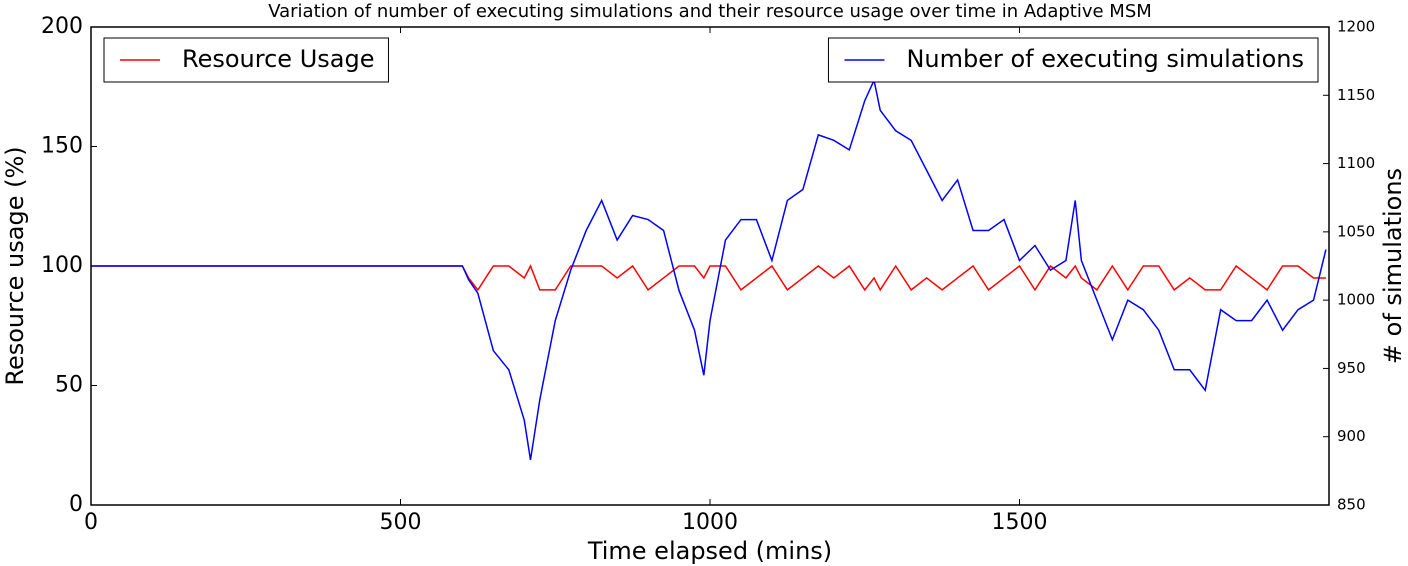  I want to click on y2-tick-label: 1050, so click(1356, 231).